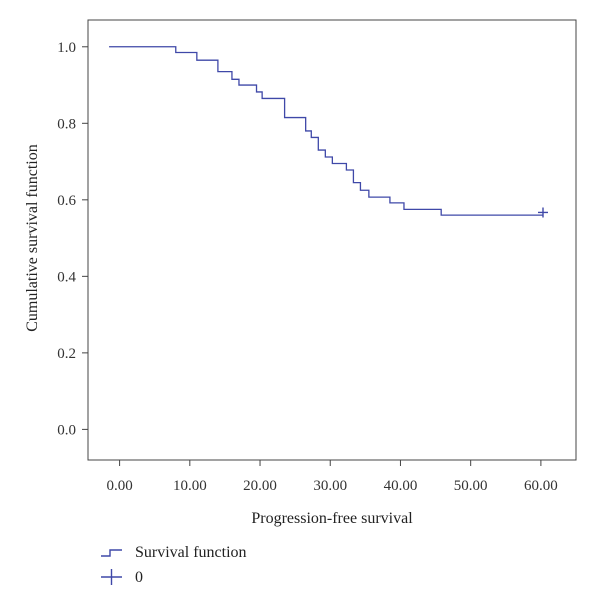 This screenshot has width=600, height=607. I want to click on legend-label-survival-function: Survival function, so click(191, 552).